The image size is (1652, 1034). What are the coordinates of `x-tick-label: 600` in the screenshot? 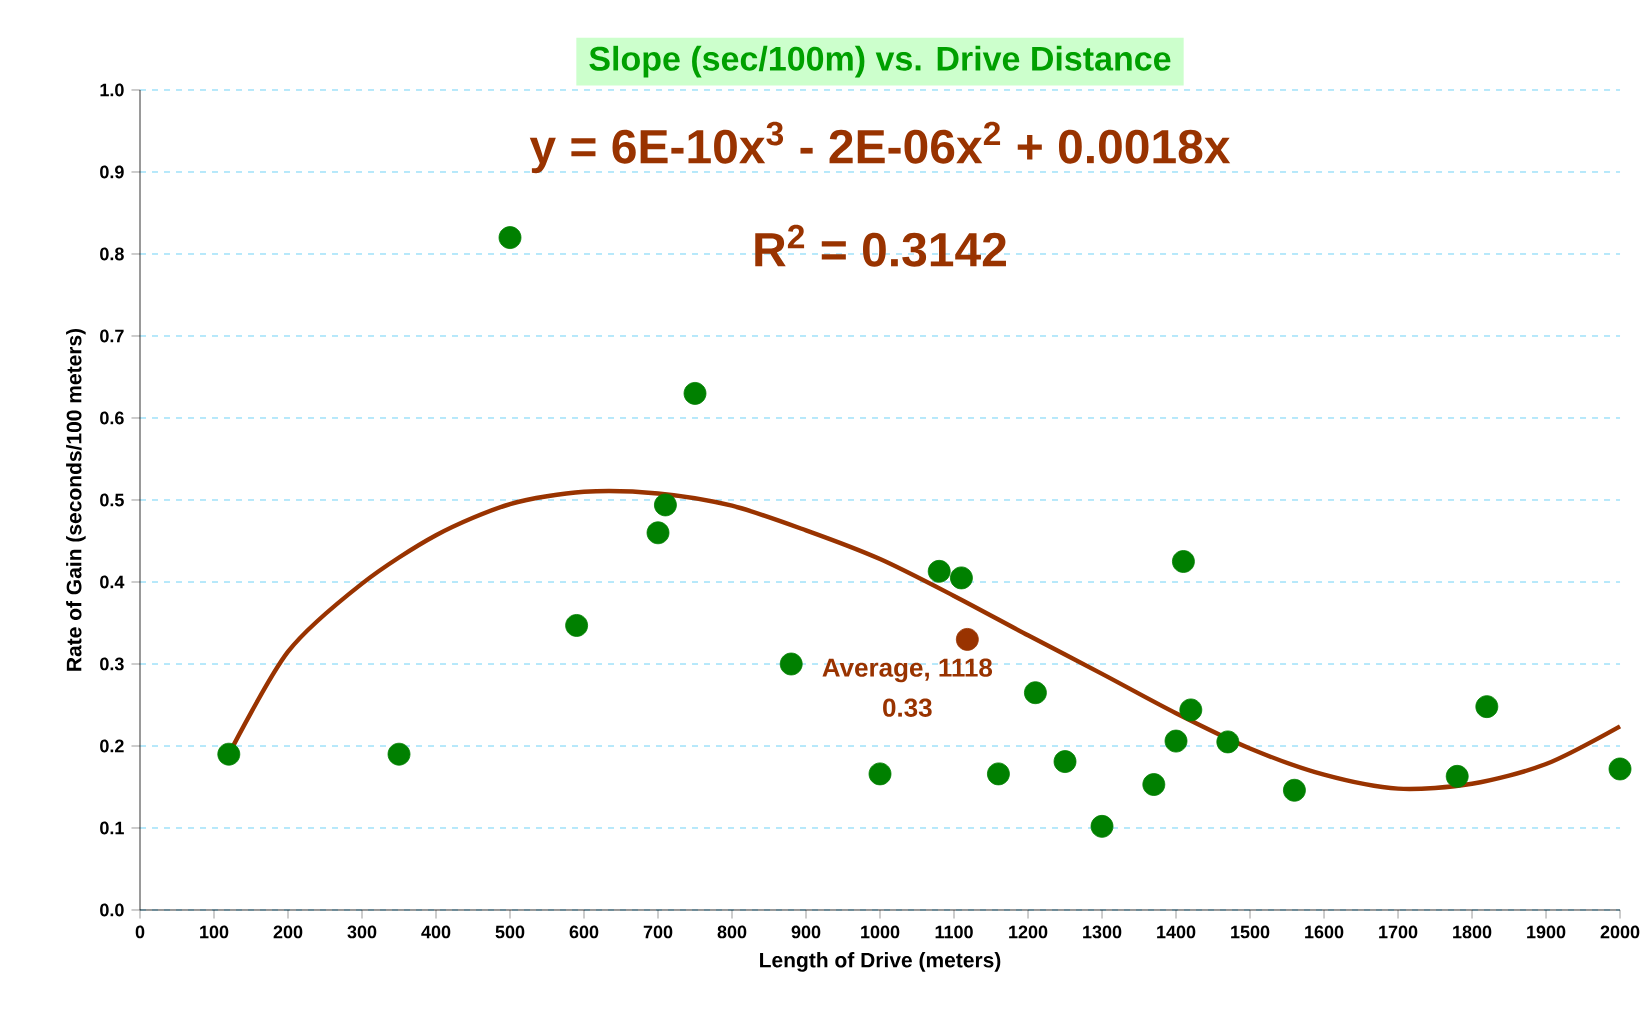 It's located at (584, 932).